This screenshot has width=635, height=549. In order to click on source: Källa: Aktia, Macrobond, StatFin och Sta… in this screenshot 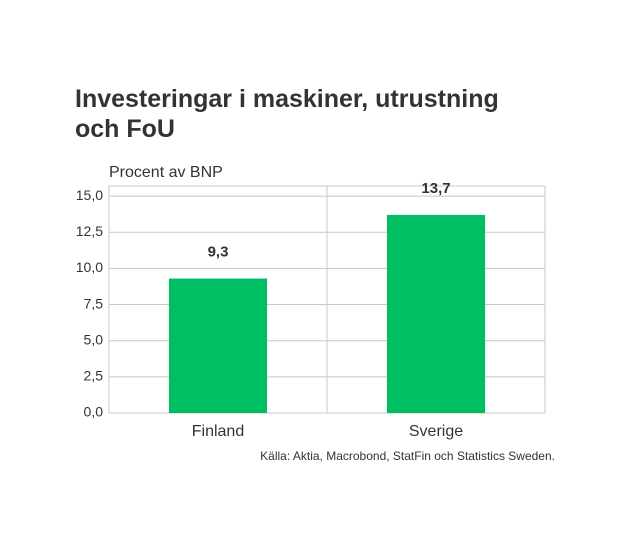, I will do `click(407, 456)`.